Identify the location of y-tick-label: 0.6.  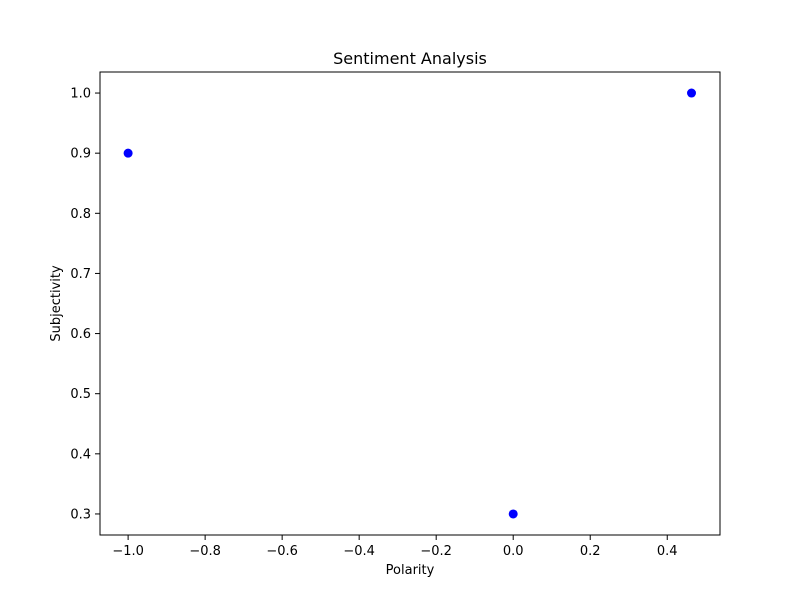
(80, 334).